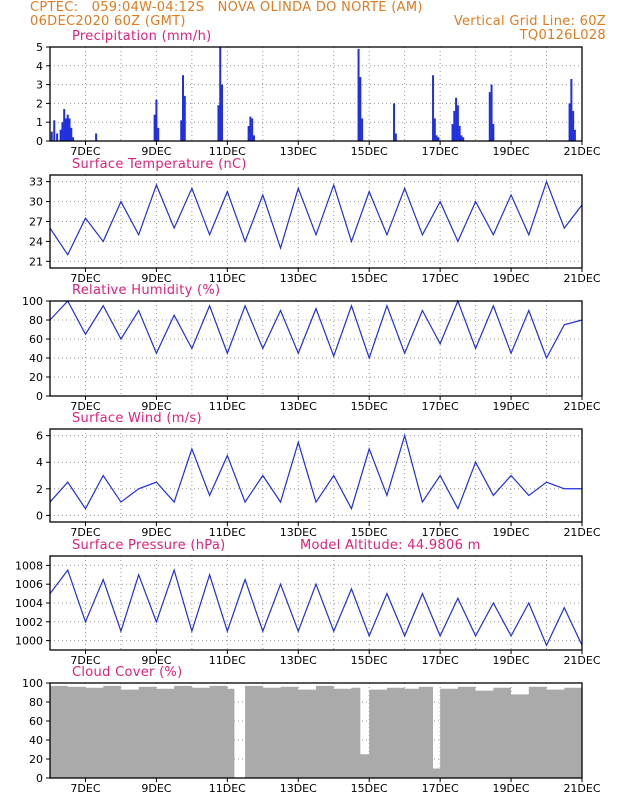 This screenshot has width=618, height=800. What do you see at coordinates (39, 489) in the screenshot?
I see `panel-3-ytick-label: 2` at bounding box center [39, 489].